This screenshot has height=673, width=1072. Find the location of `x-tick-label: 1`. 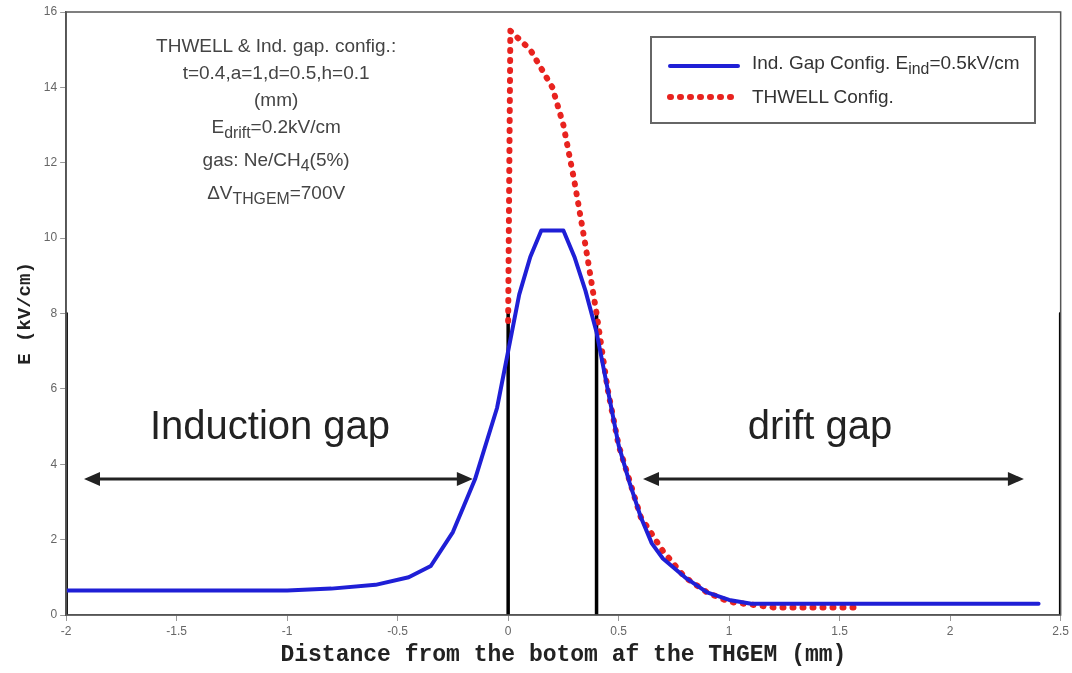

x-tick-label: 1 is located at coordinates (729, 630).